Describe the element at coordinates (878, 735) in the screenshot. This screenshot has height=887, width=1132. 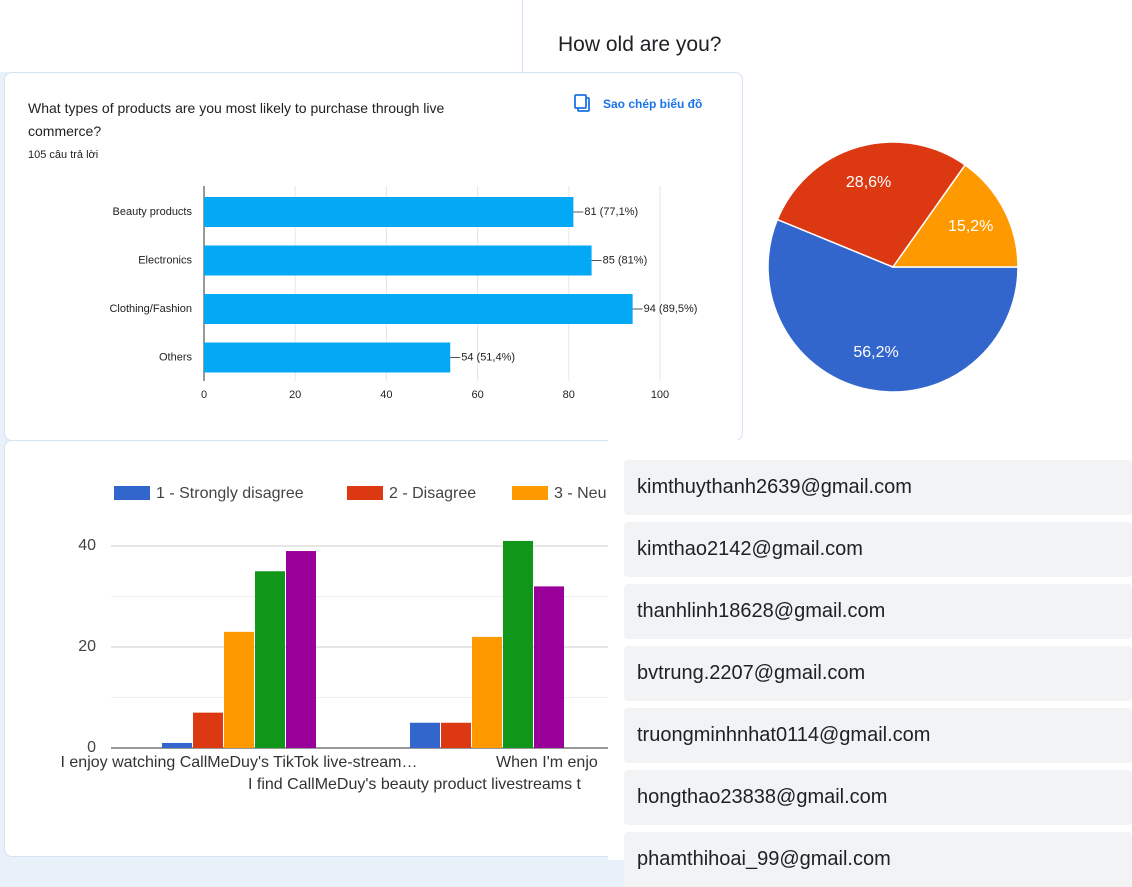
I see `email-row: truongminhnhat0114@gmail.com` at that location.